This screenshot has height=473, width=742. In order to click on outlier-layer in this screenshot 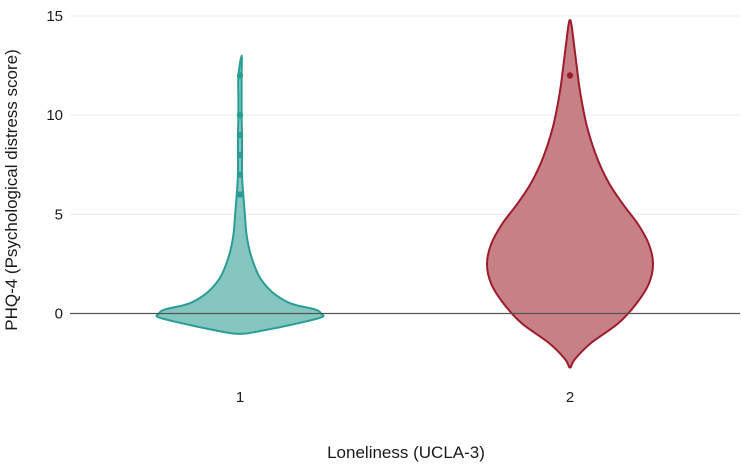, I will do `click(405, 135)`.